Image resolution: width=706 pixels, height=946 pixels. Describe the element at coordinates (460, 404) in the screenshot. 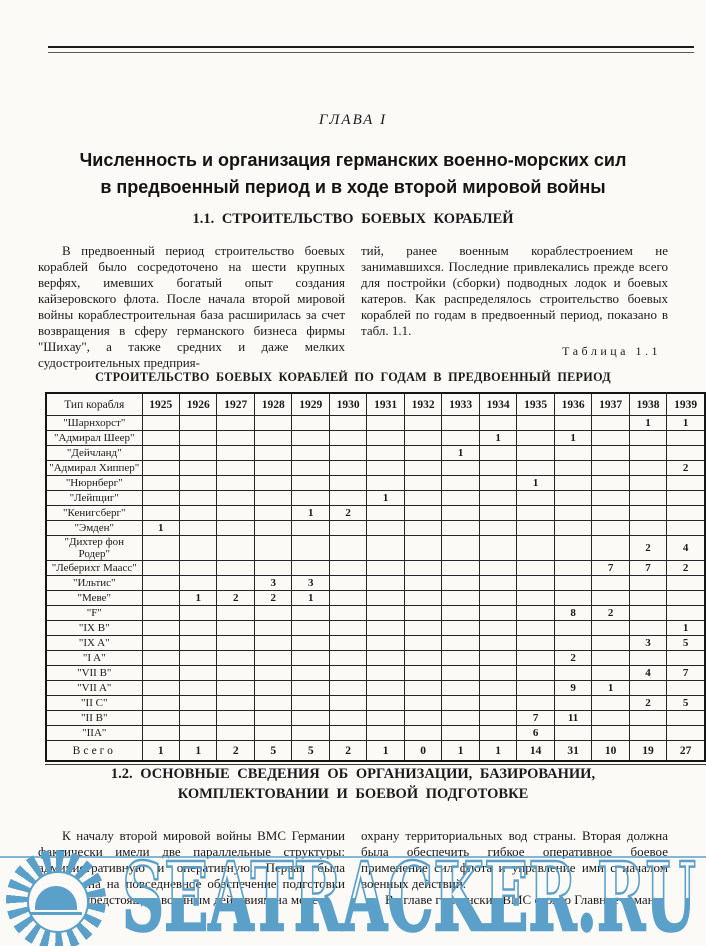

I see `year-column-header: 1933` at that location.